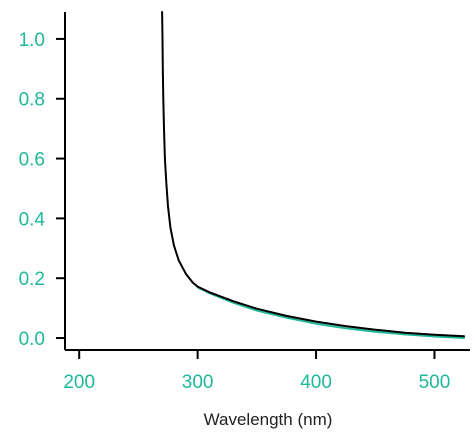 This screenshot has height=435, width=475. I want to click on y-tick-label: 0.2, so click(32, 279).